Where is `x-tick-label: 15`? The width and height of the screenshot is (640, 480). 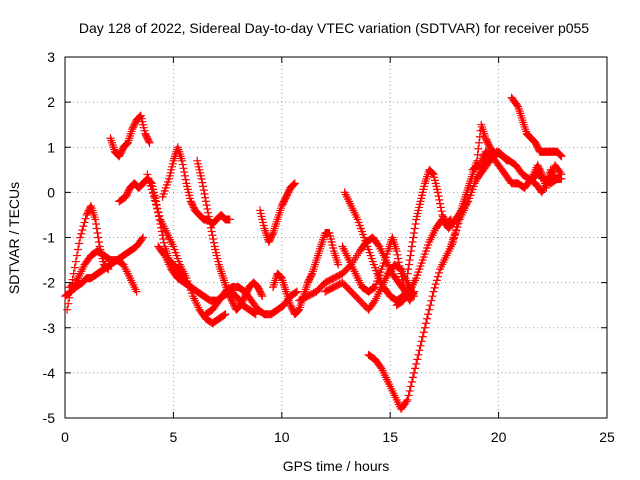
x-tick-label: 15 is located at coordinates (390, 437).